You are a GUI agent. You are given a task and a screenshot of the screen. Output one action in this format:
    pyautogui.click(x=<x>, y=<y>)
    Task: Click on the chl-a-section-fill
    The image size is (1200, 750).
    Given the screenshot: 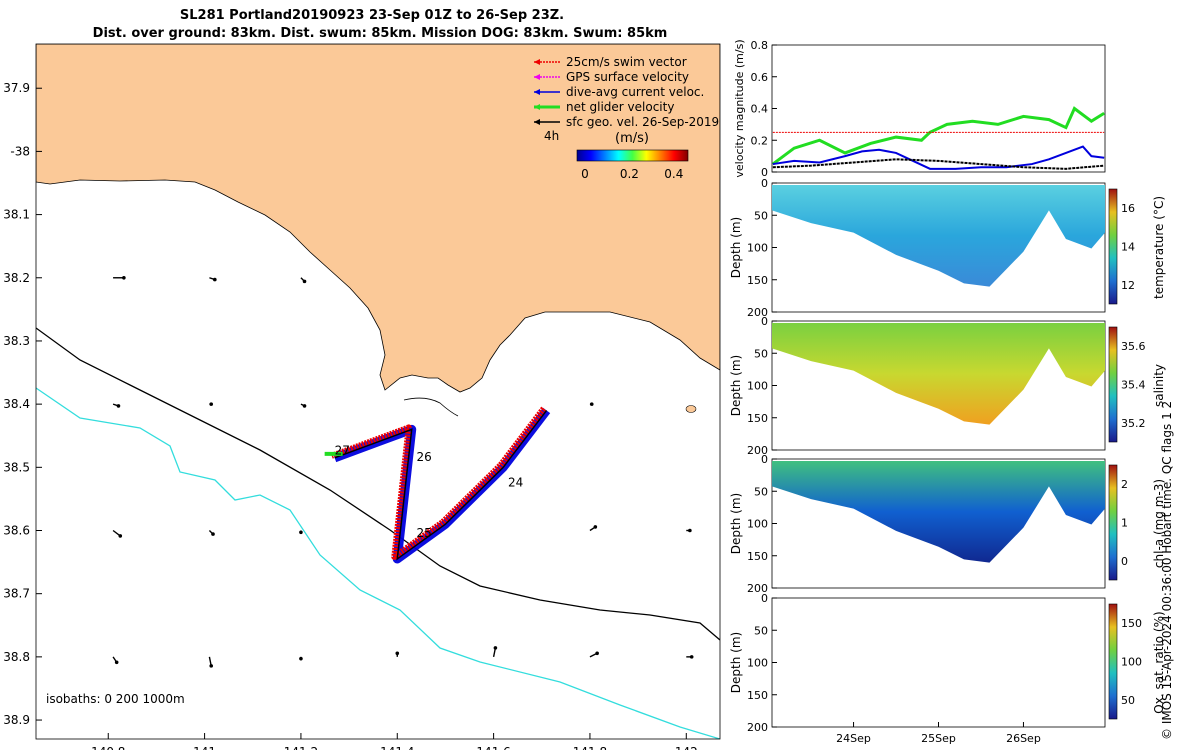 What is the action you would take?
    pyautogui.click(x=938, y=512)
    